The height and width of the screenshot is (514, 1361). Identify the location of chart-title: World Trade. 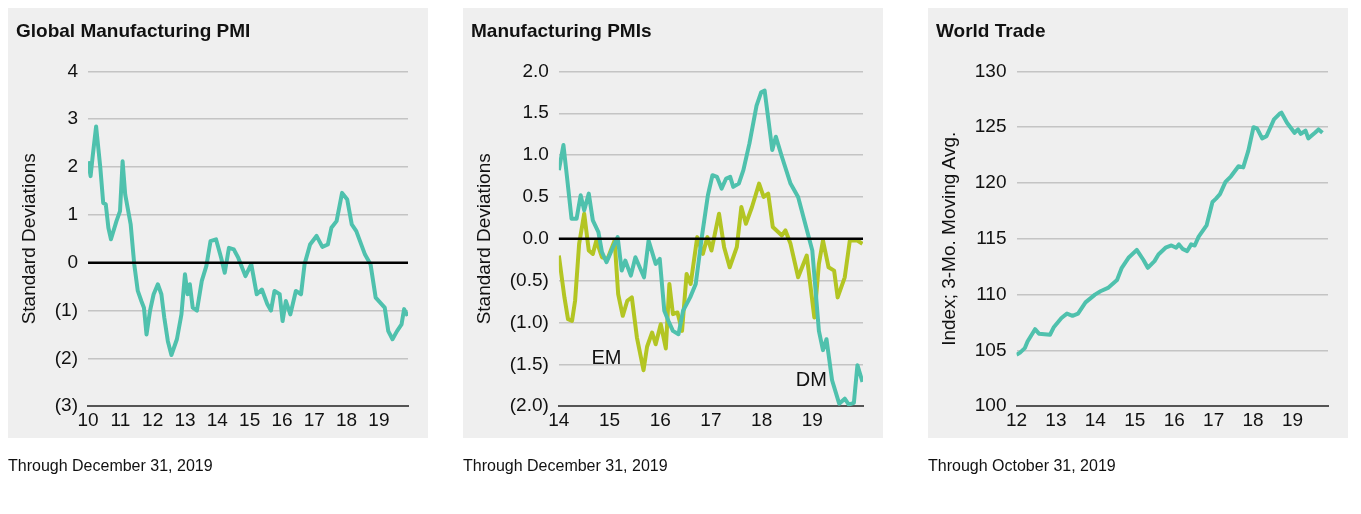
(991, 31).